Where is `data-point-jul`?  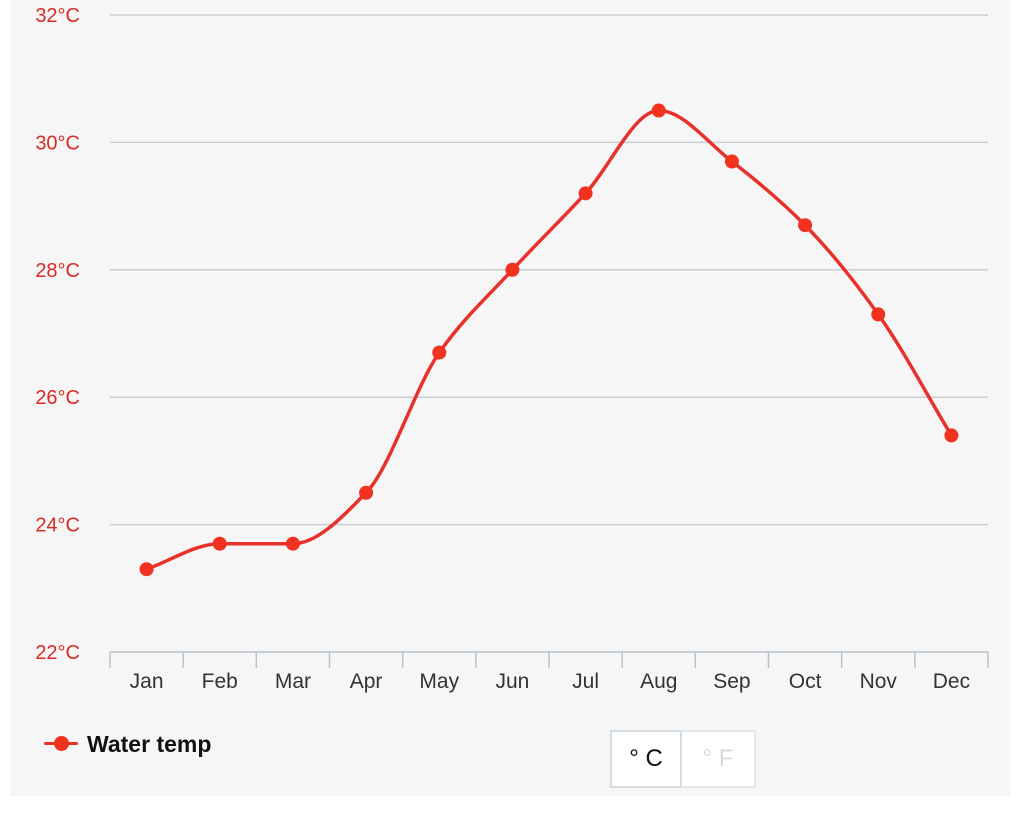 data-point-jul is located at coordinates (585, 193).